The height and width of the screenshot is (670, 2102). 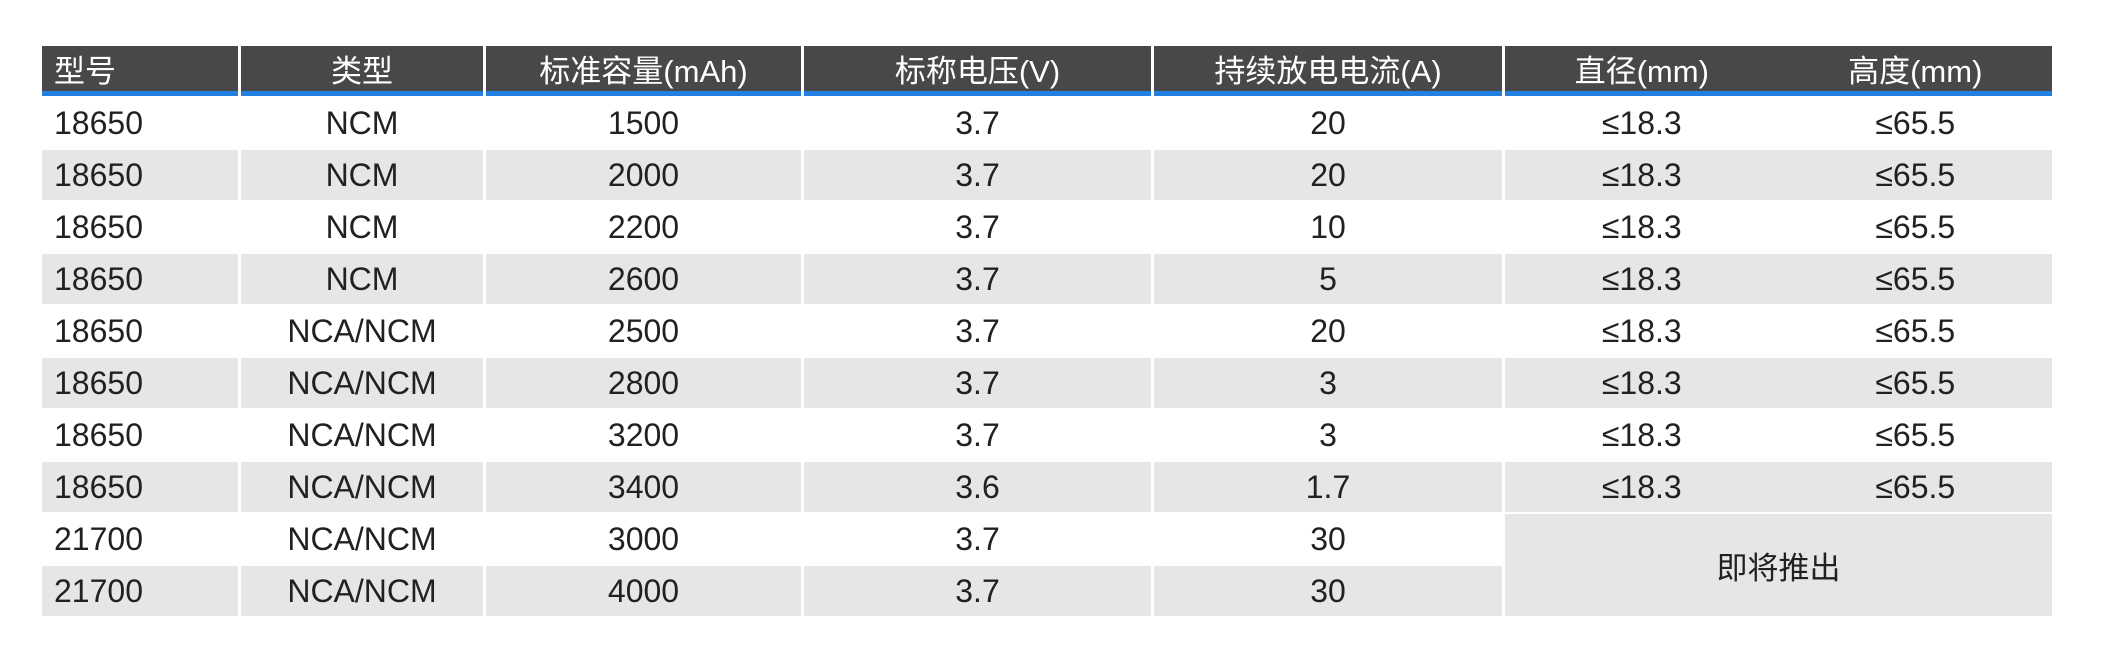 I want to click on cell-current: 5, so click(x=1328, y=279).